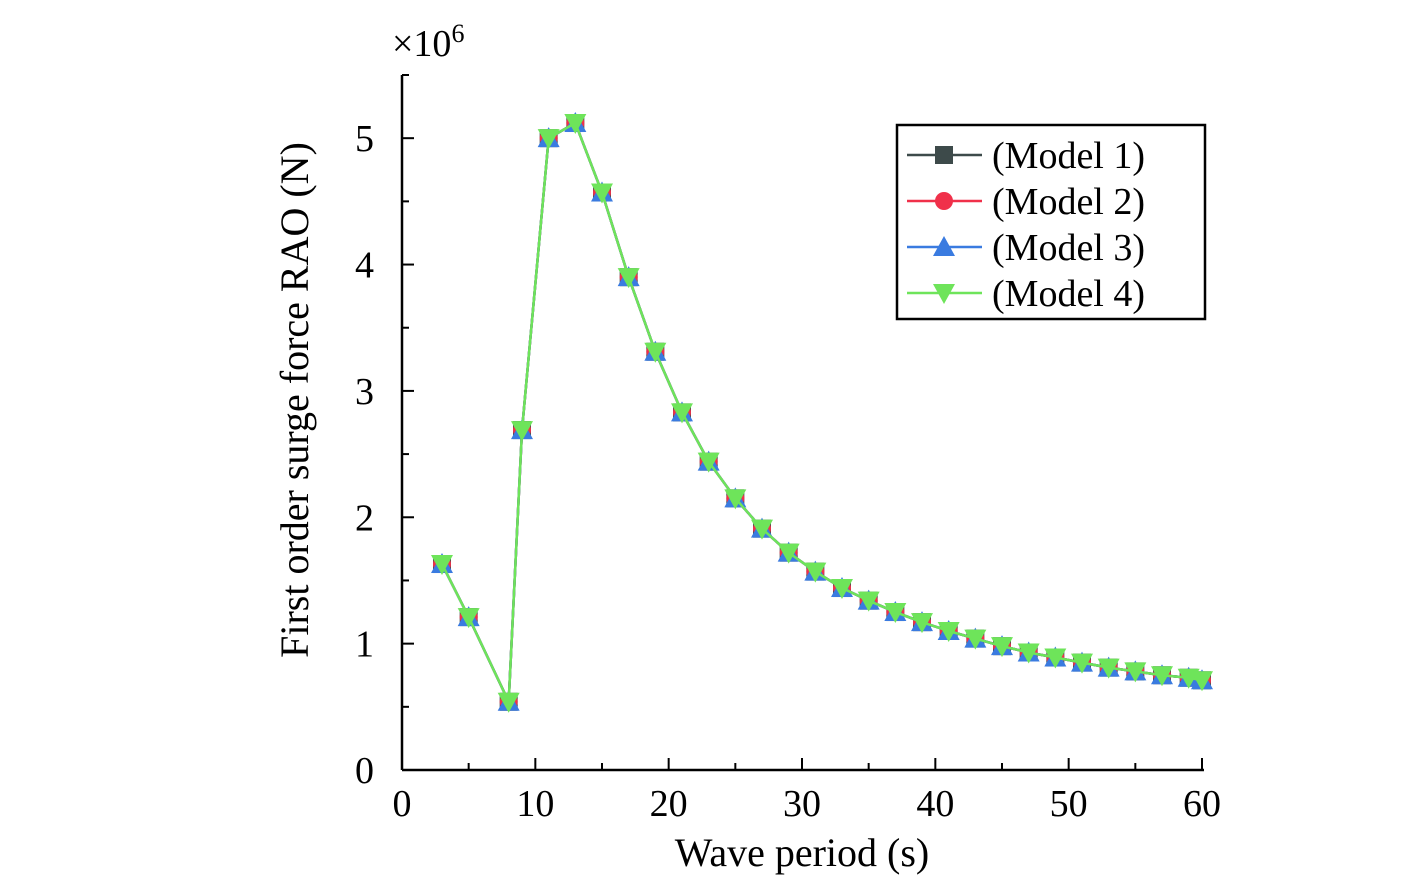 The width and height of the screenshot is (1418, 883). Describe the element at coordinates (428, 42) in the screenshot. I see `y-multiplier-label: ×10⁶` at that location.